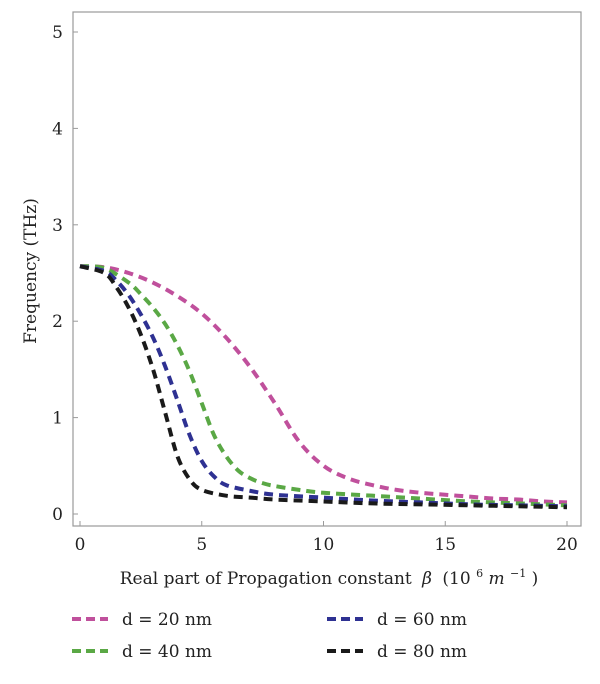 This screenshot has height=684, width=600. What do you see at coordinates (57, 33) in the screenshot?
I see `y-tick-label: 5` at bounding box center [57, 33].